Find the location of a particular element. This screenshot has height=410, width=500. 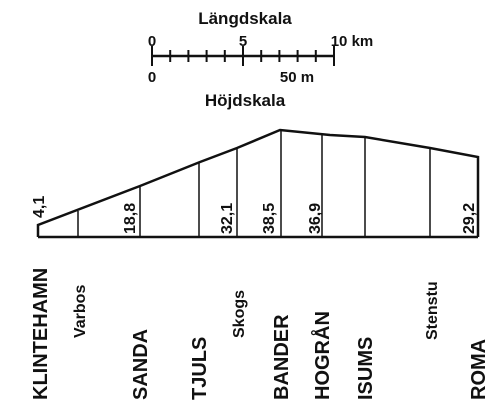

elevation-label: 36,9 is located at coordinates (315, 218).